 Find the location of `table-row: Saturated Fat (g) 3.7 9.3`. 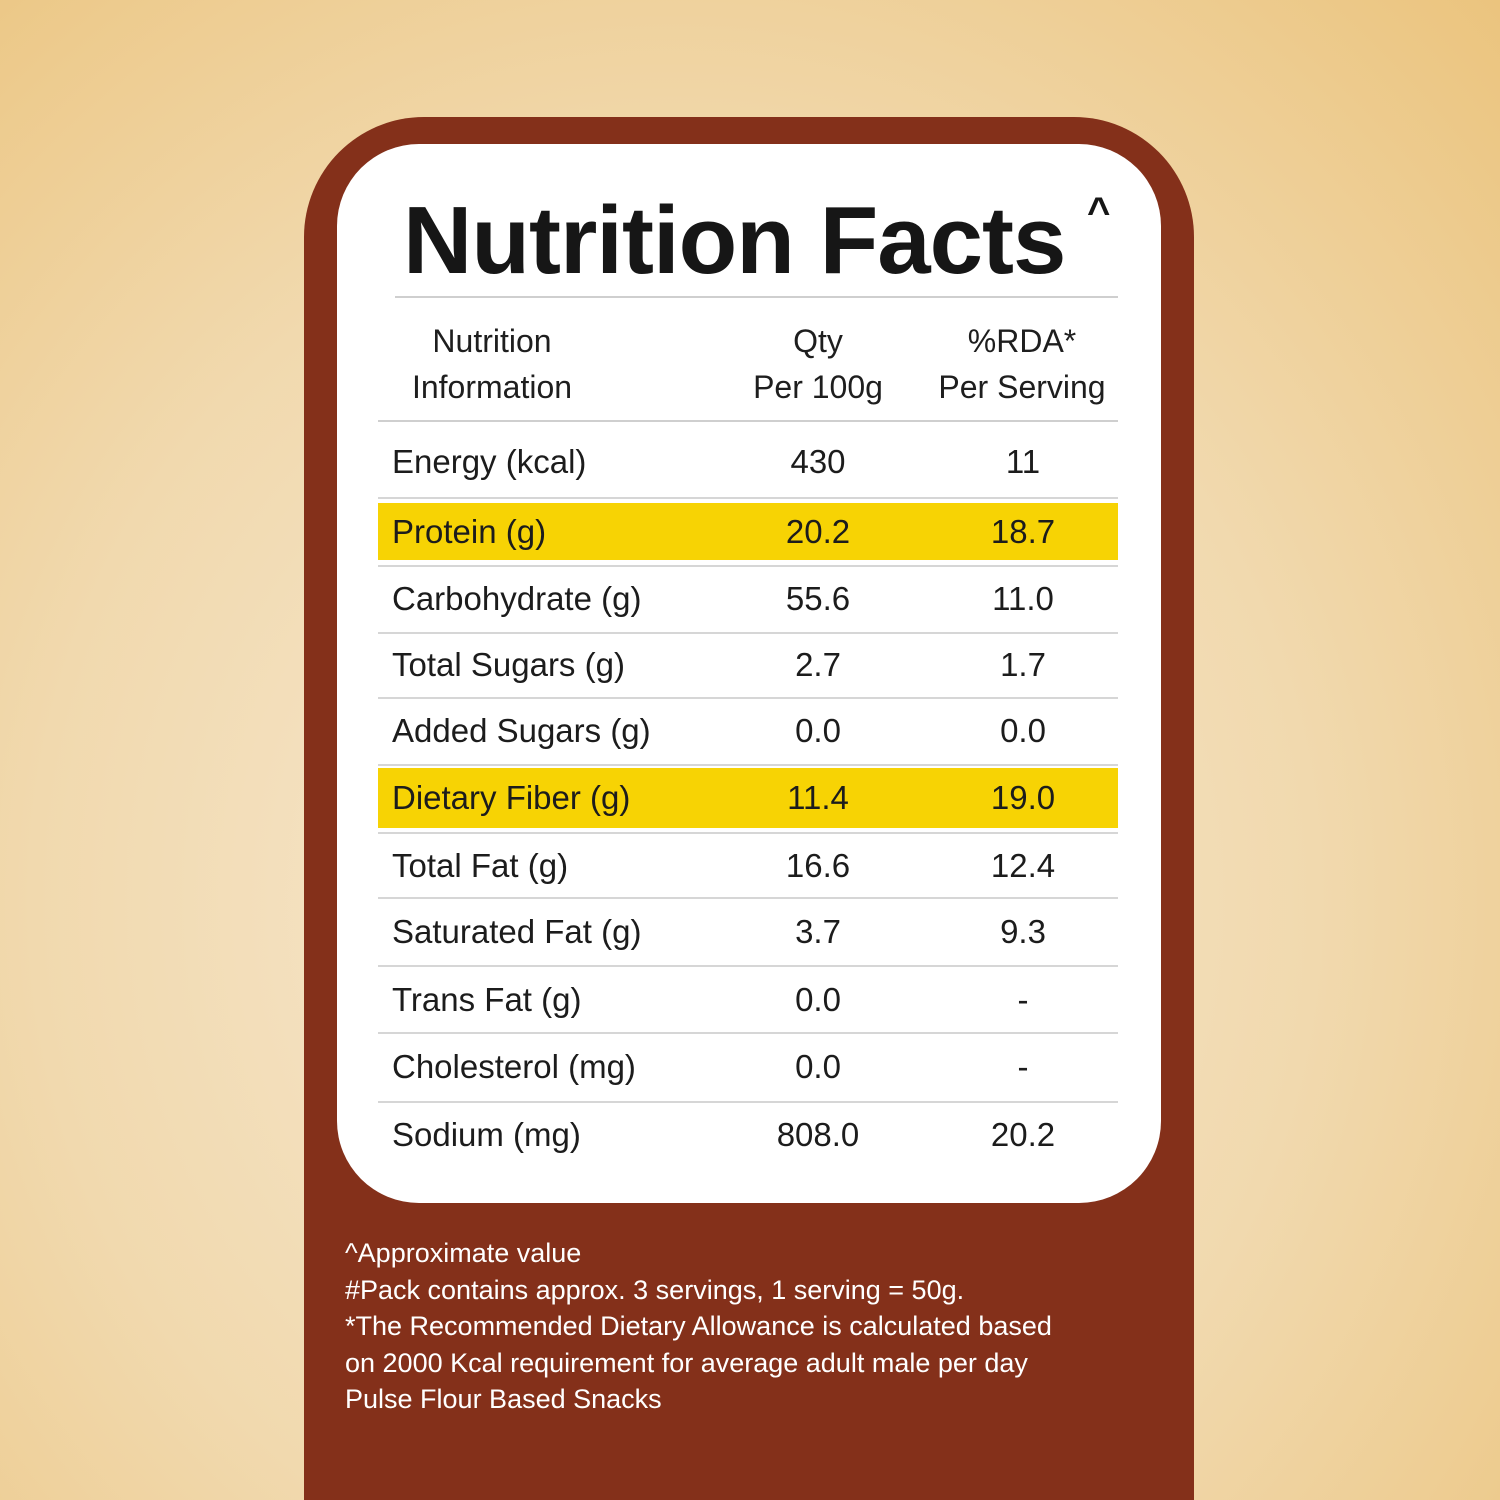

table-row: Saturated Fat (g) 3.7 9.3 is located at coordinates (748, 932).